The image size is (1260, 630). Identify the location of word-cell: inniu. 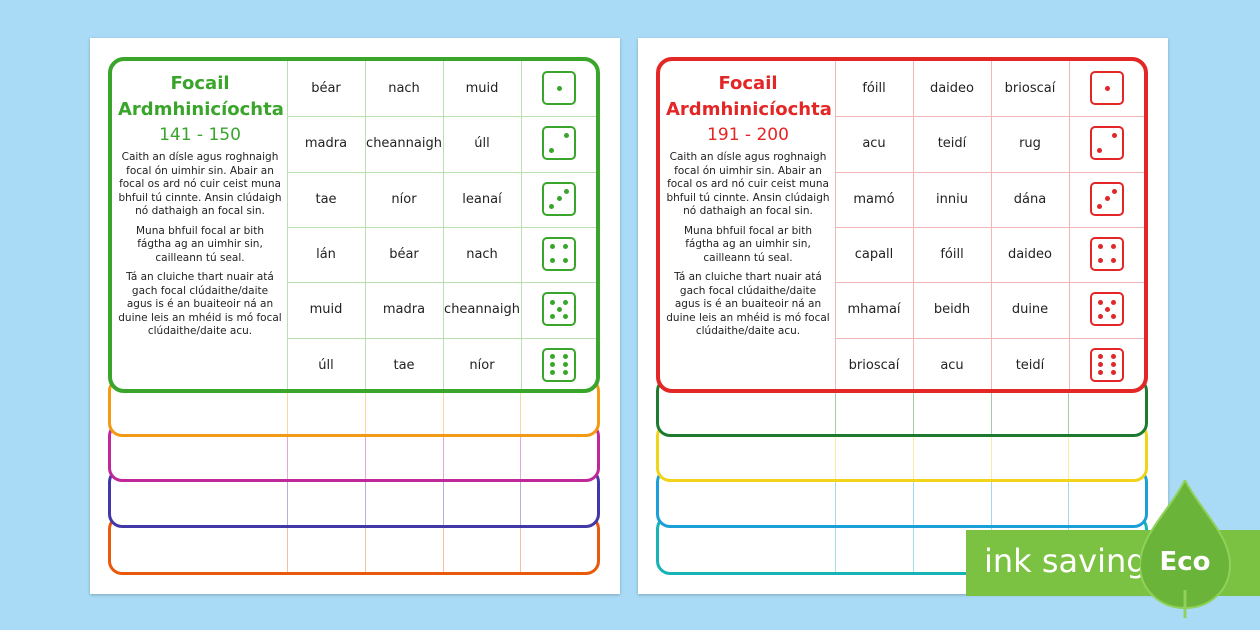
(952, 199).